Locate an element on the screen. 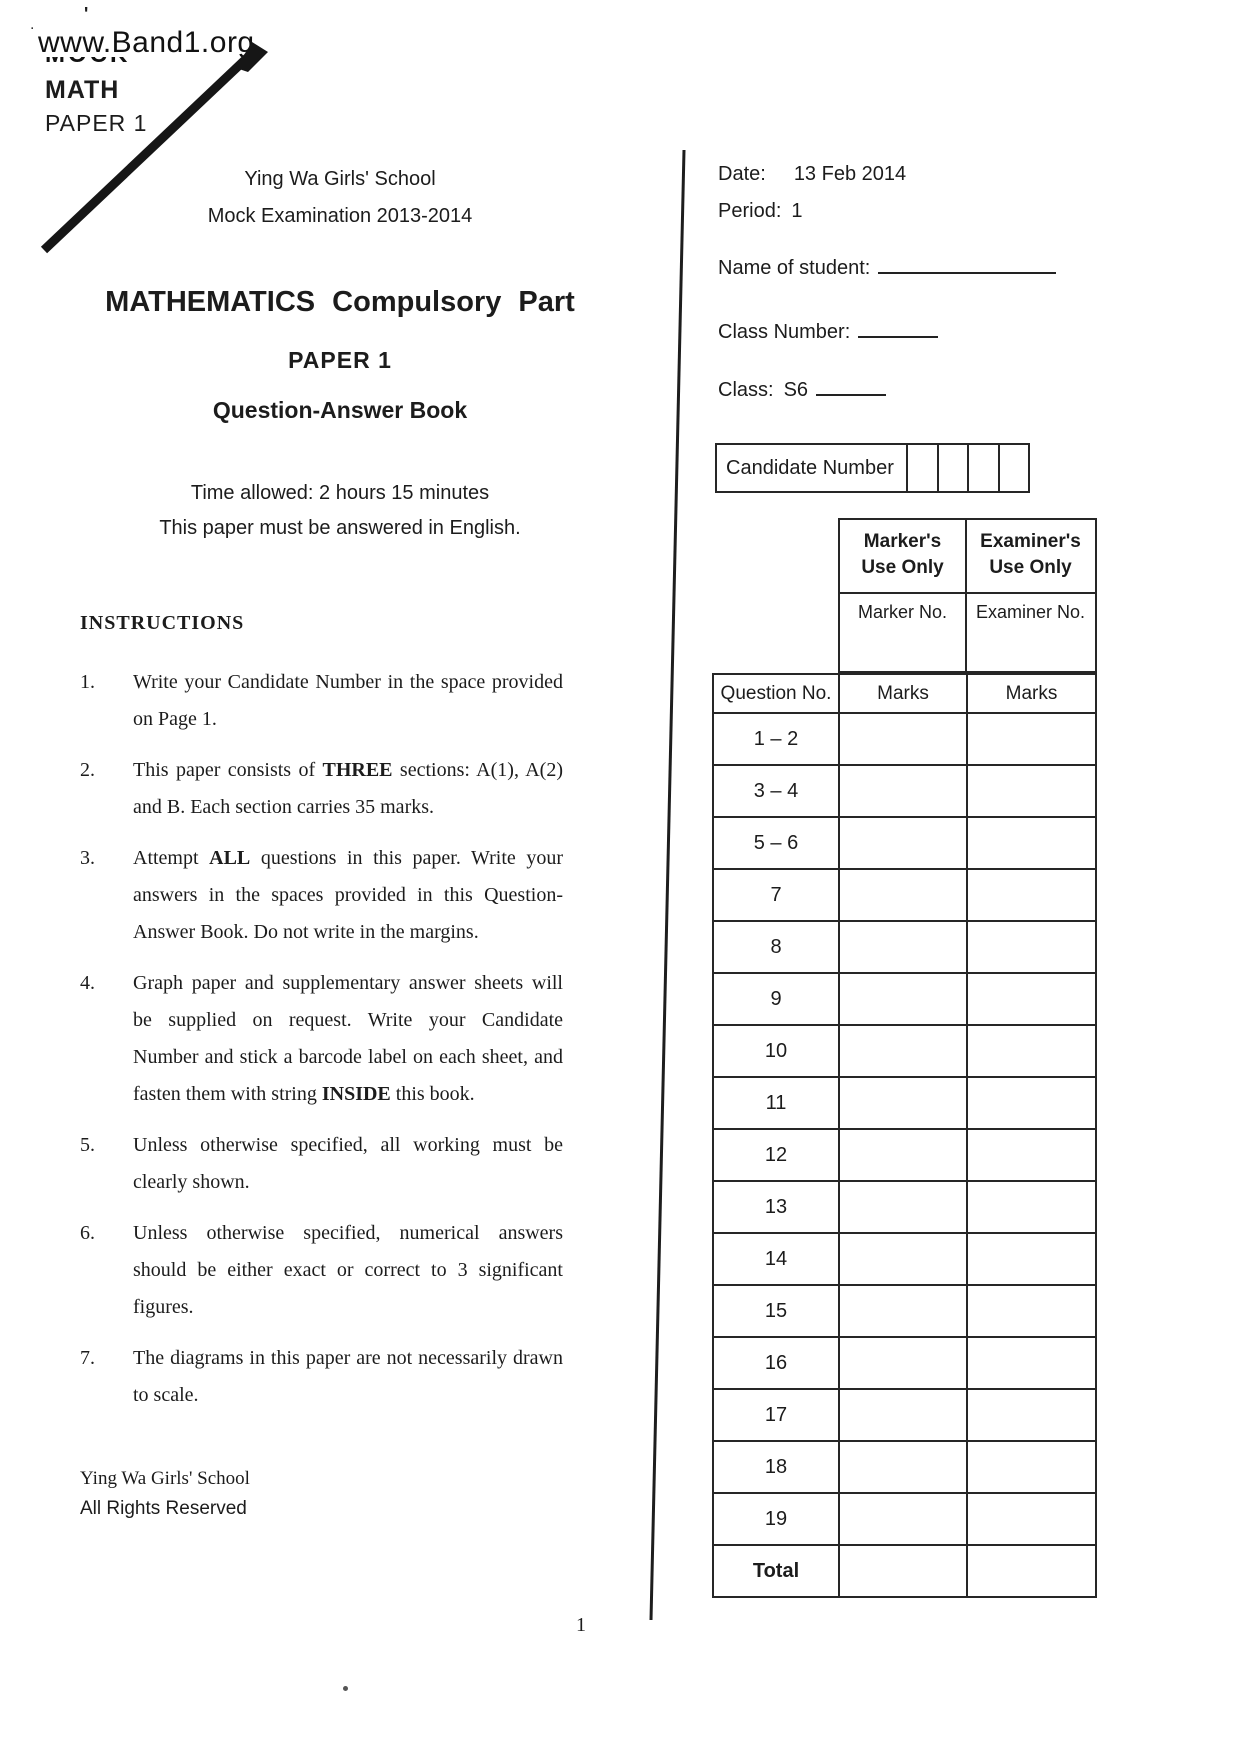  paper-number: PAPER 1 is located at coordinates (340, 360).